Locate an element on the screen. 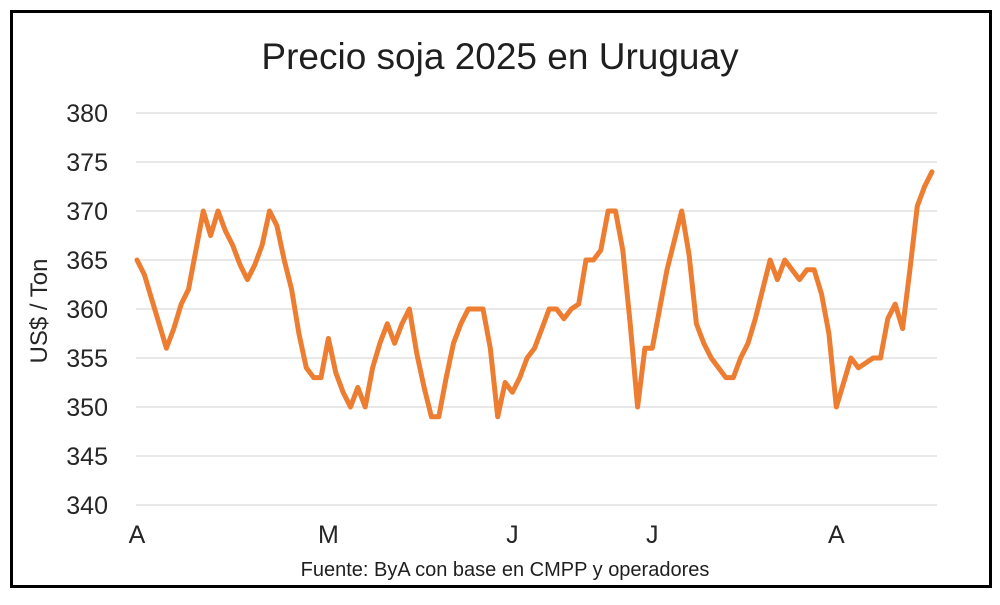 The image size is (1000, 605). y-tick-label: 365 is located at coordinates (87, 261).